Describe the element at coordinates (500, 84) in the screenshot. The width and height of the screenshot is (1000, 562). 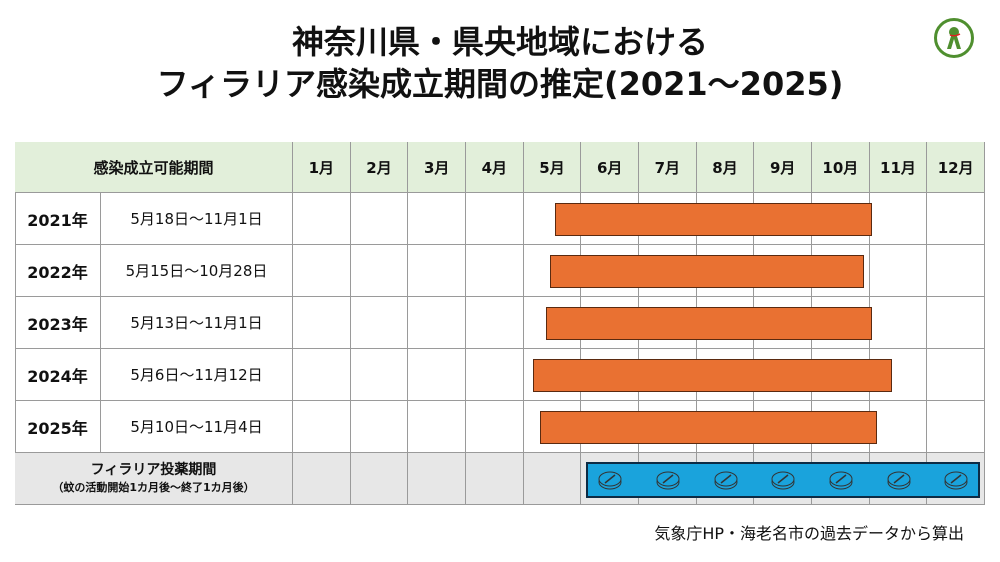
I see `title-line-2: フィラリア感染成立期間の推定(2021～2025)` at that location.